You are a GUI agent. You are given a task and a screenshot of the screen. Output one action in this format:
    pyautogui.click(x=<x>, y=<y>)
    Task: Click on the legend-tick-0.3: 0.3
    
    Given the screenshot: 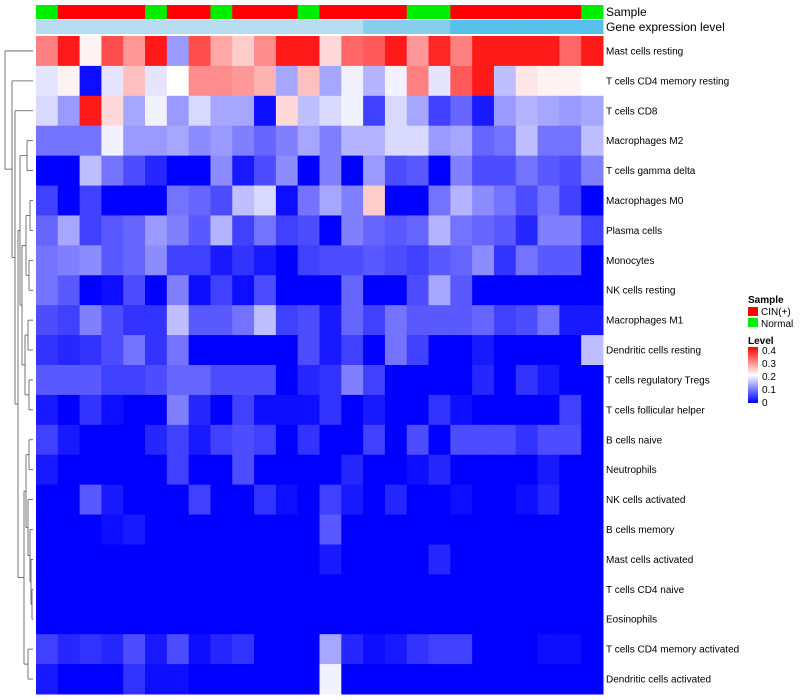 What is the action you would take?
    pyautogui.click(x=769, y=364)
    